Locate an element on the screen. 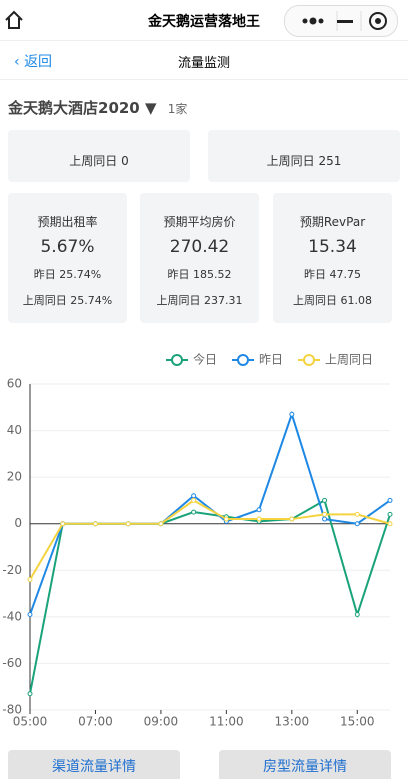 The image size is (408, 779). button: 渠道流量详情 is located at coordinates (94, 764).